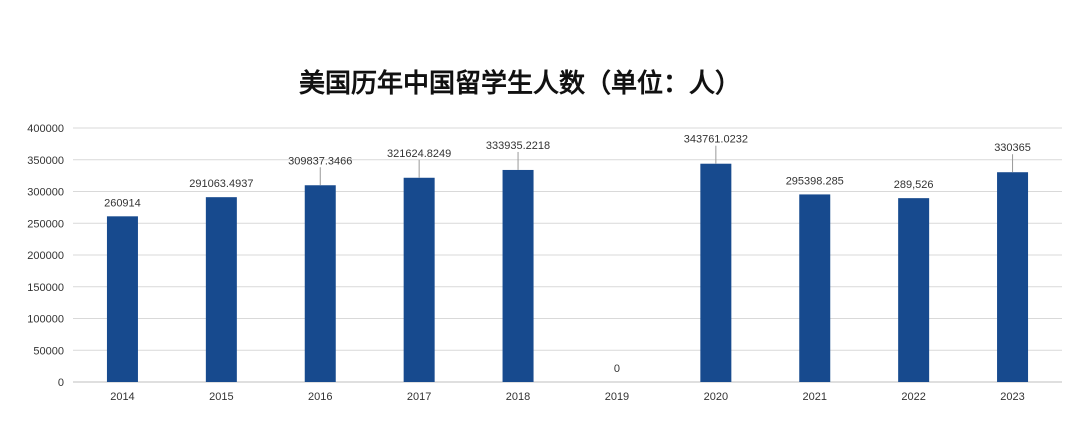 The image size is (1080, 423). What do you see at coordinates (419, 397) in the screenshot?
I see `x-tick-label: 2017` at bounding box center [419, 397].